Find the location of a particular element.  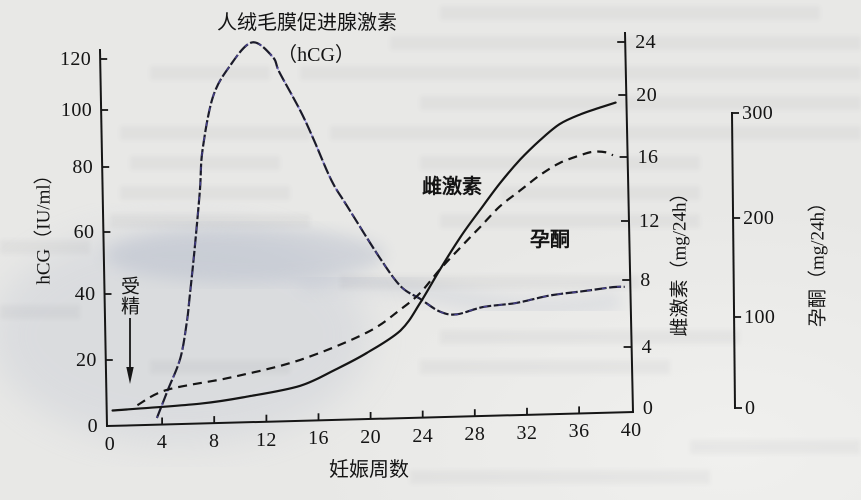

hcg-axis-tick-label: 60 is located at coordinates (84, 232).